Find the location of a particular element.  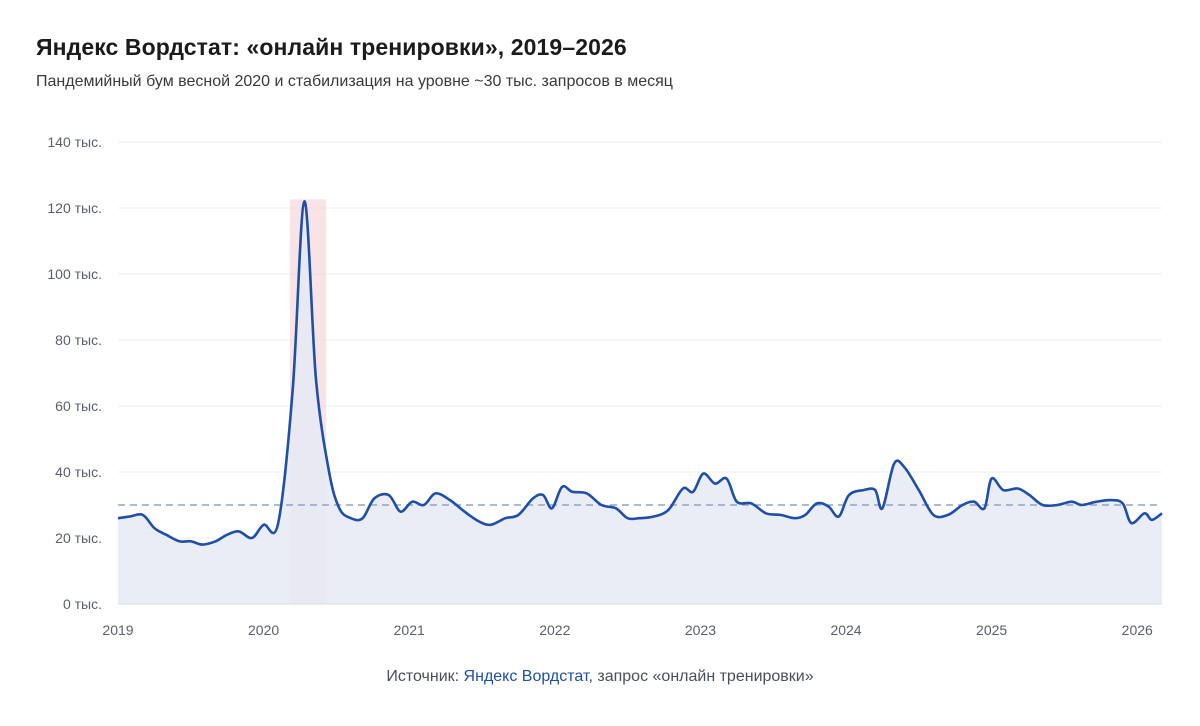

x-axis-ticks: 2019 2020 2021 2022 2023 2024 2025 2026 is located at coordinates (627, 630).